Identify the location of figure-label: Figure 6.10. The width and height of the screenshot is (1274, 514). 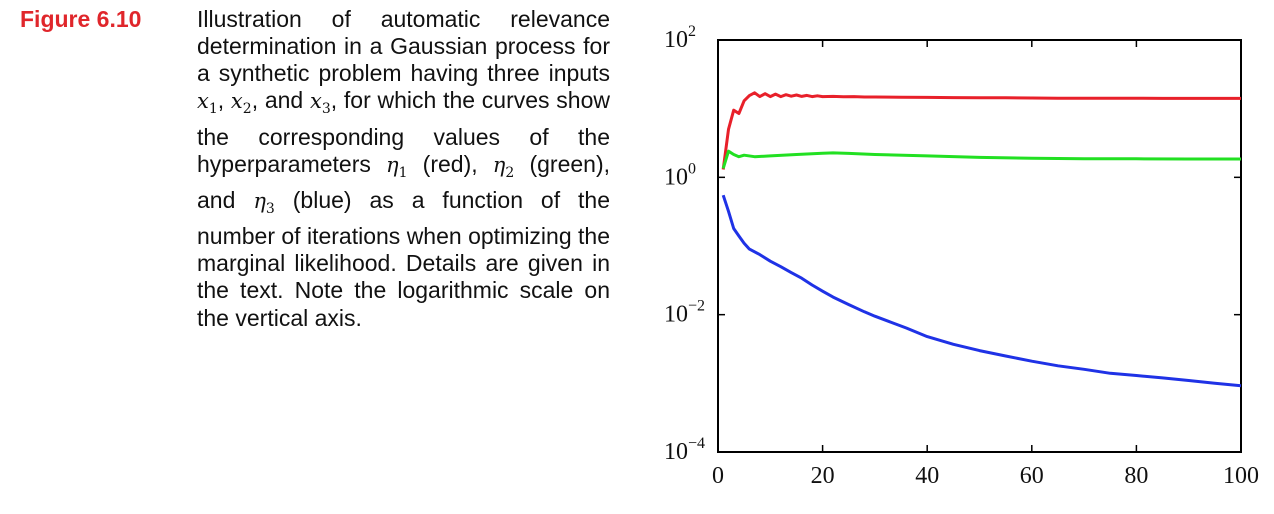
(81, 19).